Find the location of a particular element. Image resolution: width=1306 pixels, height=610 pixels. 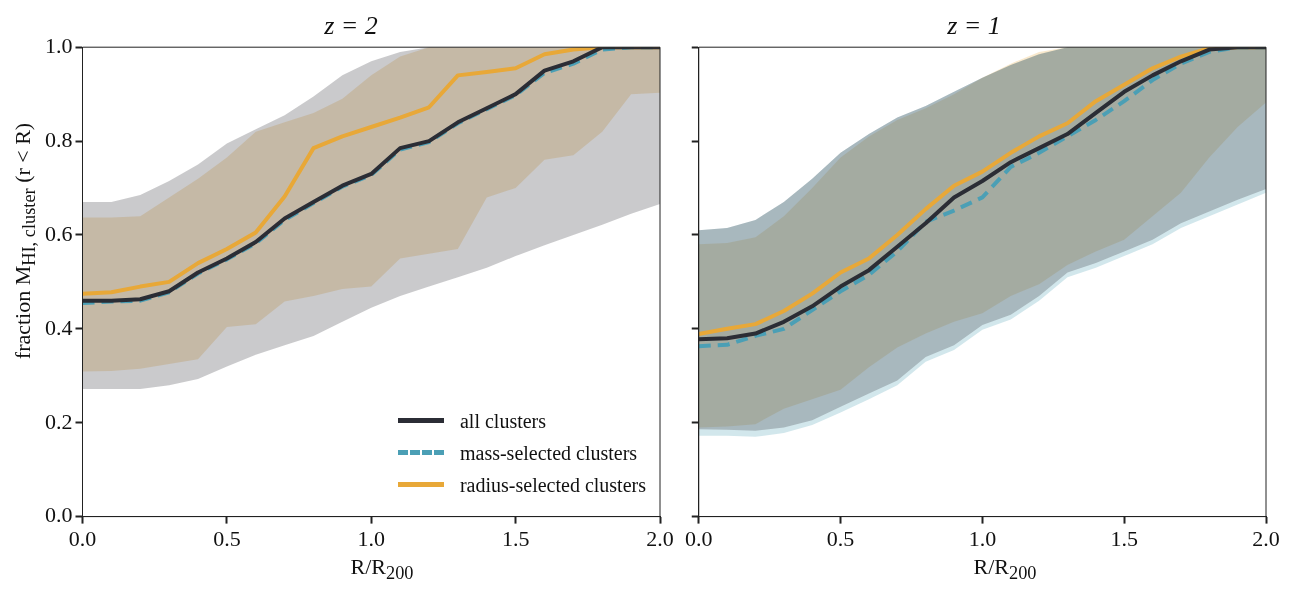

y-tick-label: 0.8 is located at coordinates (59, 139).